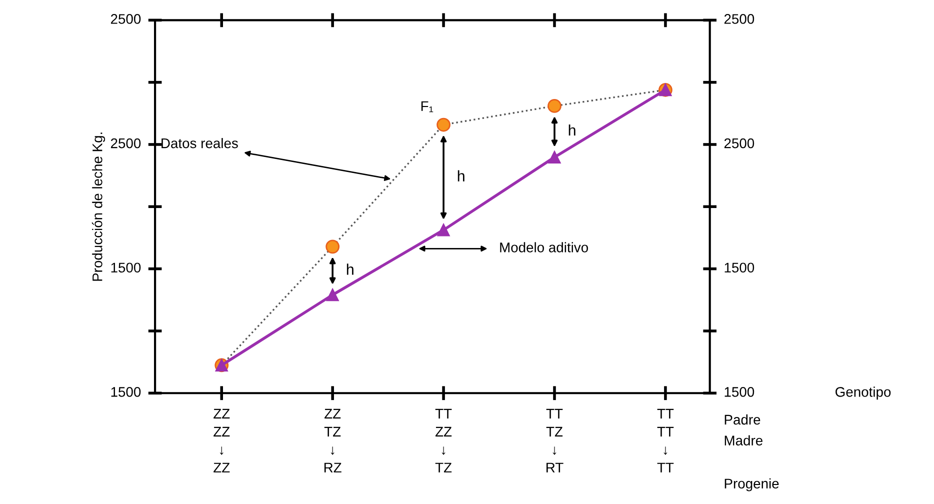 The width and height of the screenshot is (934, 504). Describe the element at coordinates (99, 206) in the screenshot. I see `y-axis-title: Producción de leche Kg.` at that location.